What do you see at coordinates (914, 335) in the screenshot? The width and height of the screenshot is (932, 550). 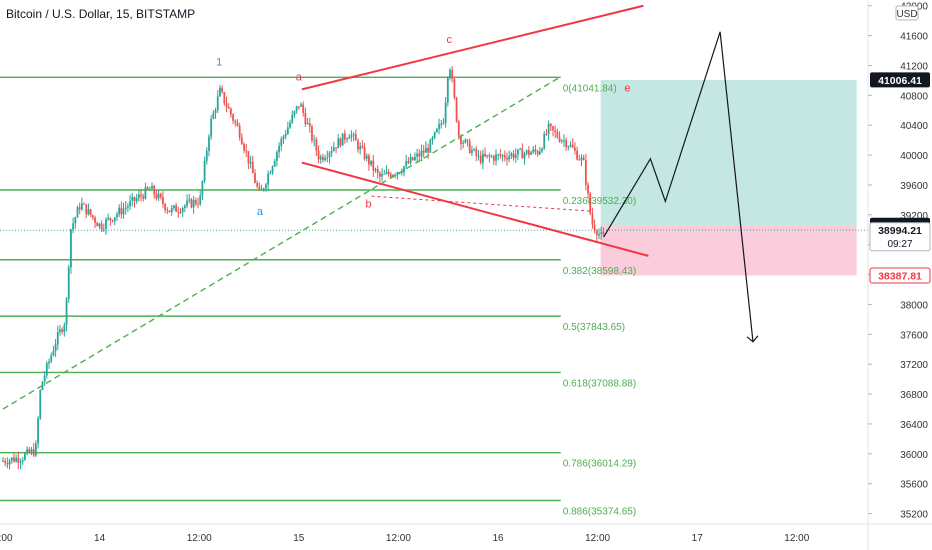 I see `y-tick-label: 37600` at bounding box center [914, 335].